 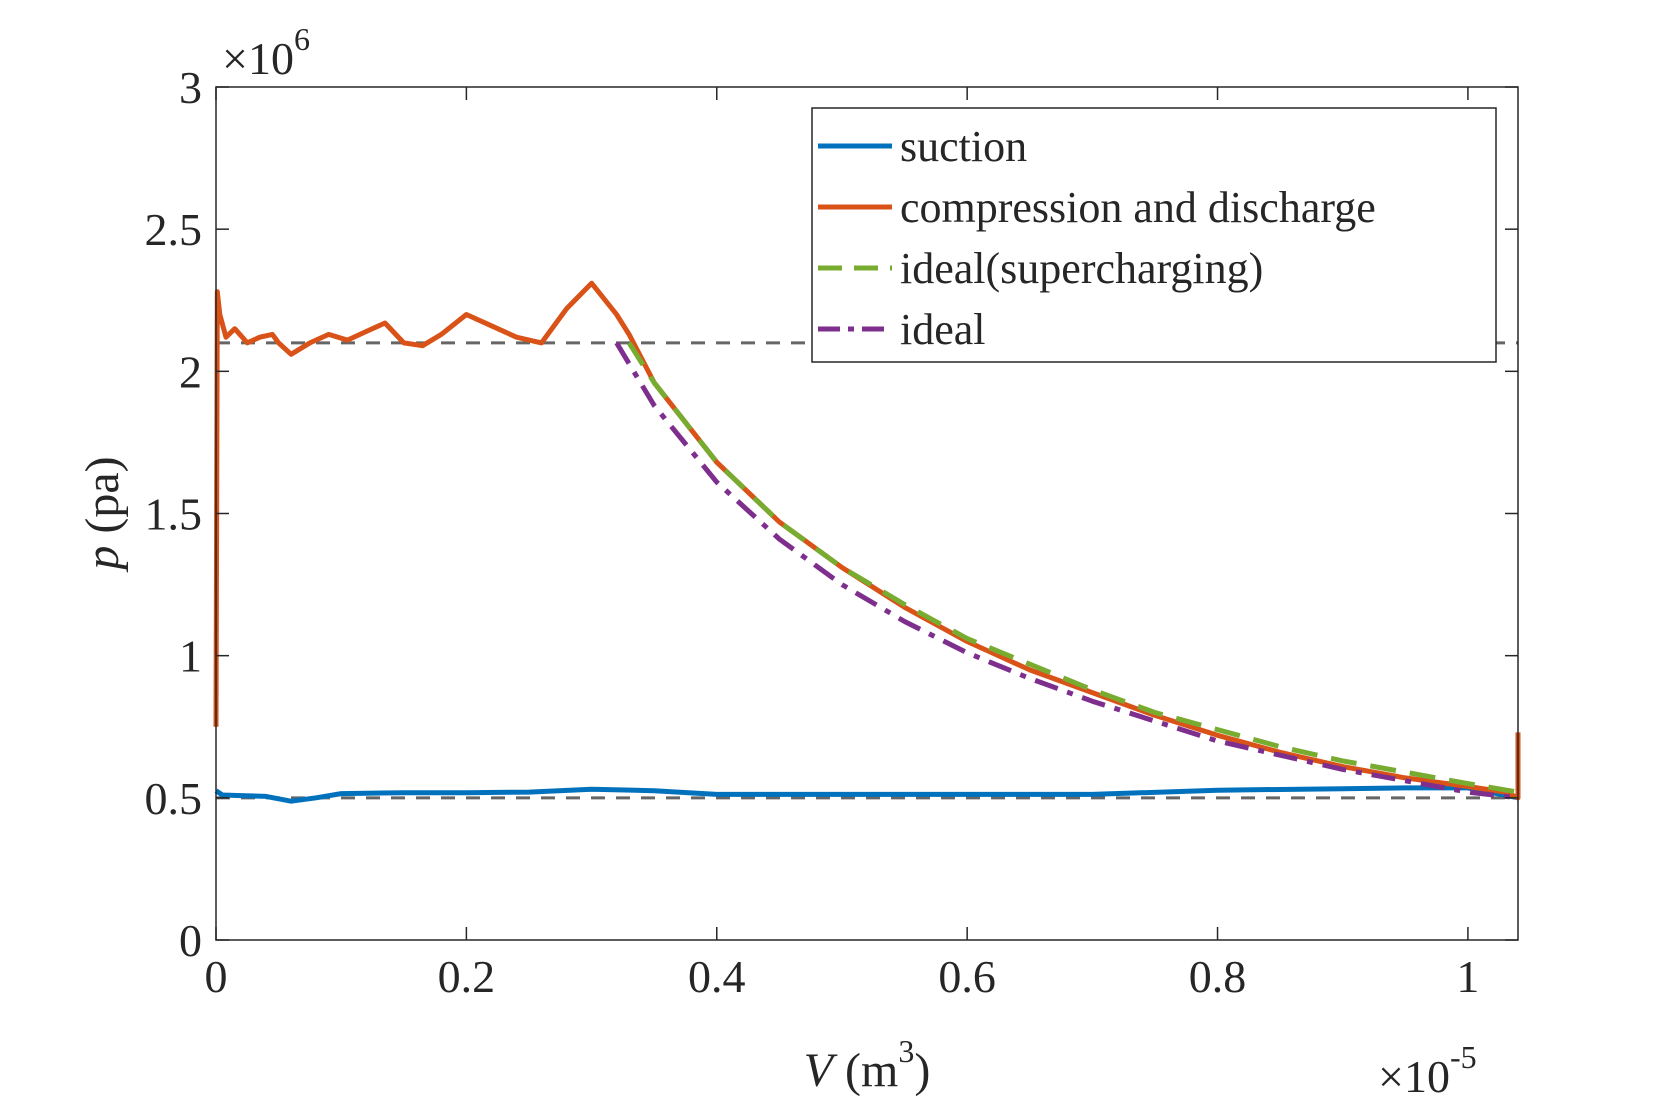 What do you see at coordinates (821, 1070) in the screenshot?
I see `x-axis-var: V` at bounding box center [821, 1070].